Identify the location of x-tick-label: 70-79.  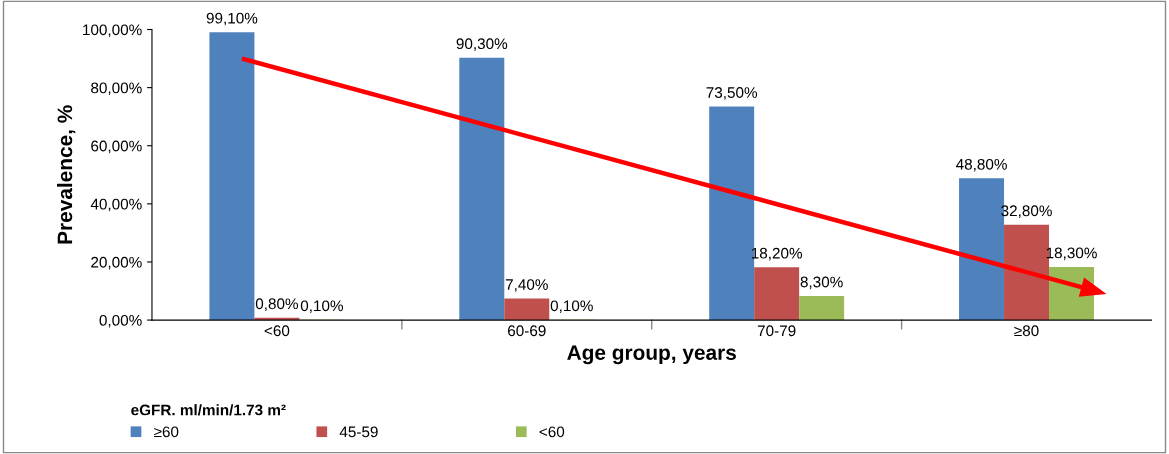
(776, 331).